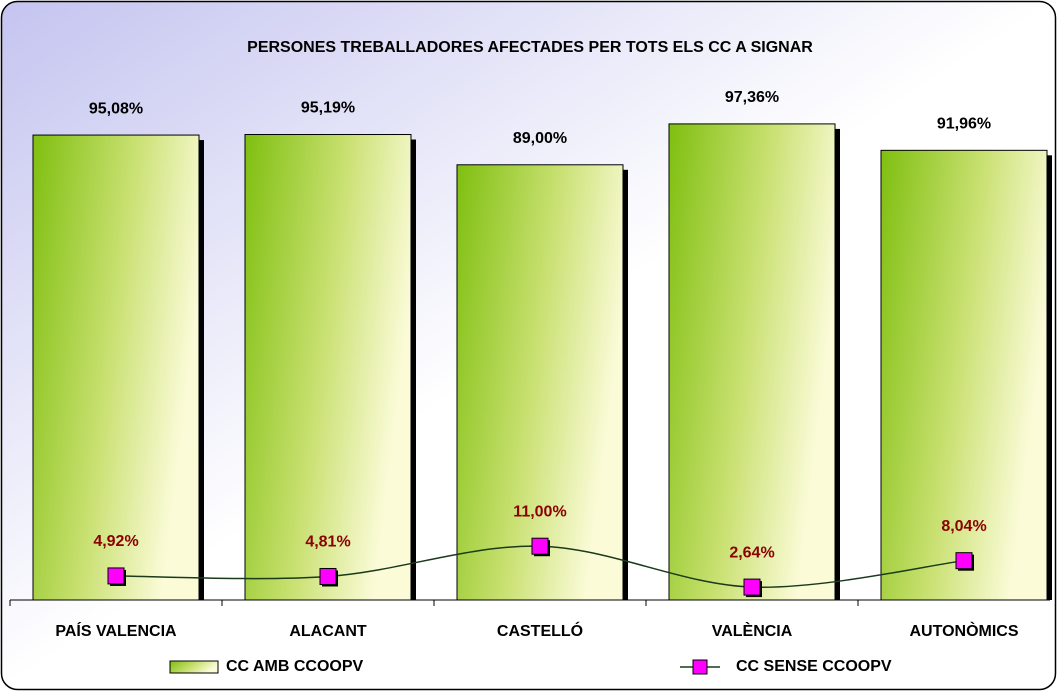 This screenshot has width=1057, height=691. Describe the element at coordinates (963, 630) in the screenshot. I see `x-tick-label: AUTONÒMICS` at that location.